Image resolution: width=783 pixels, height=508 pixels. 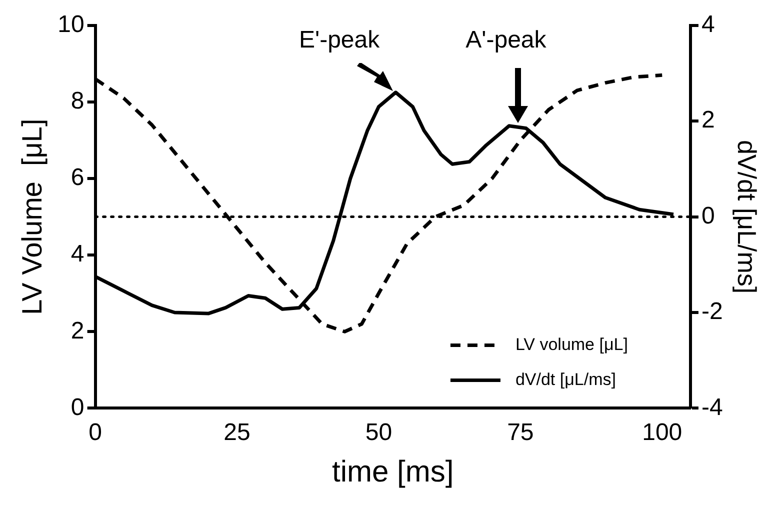 I want to click on x-tick-label: 25, so click(x=237, y=432).